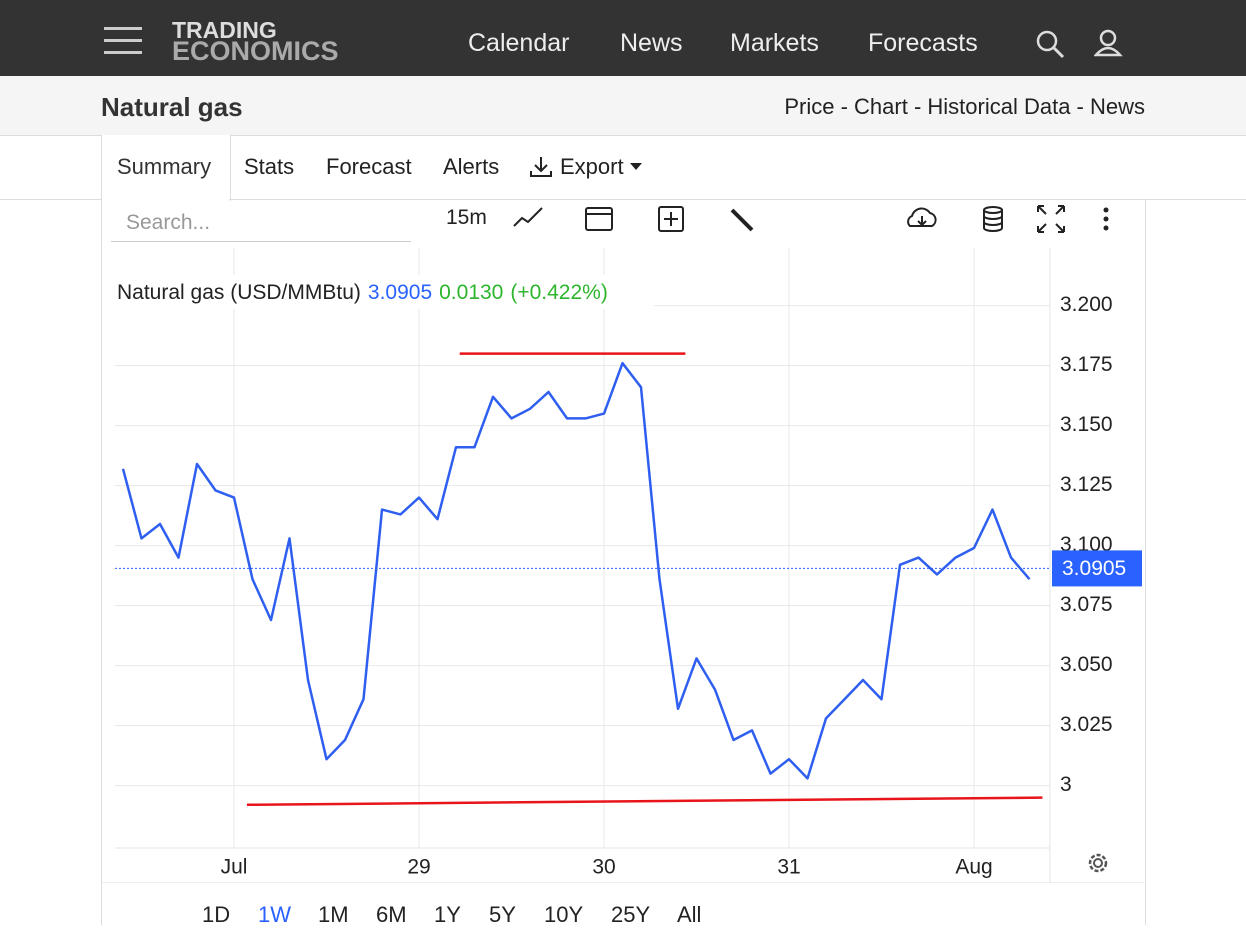  What do you see at coordinates (1086, 724) in the screenshot?
I see `y-tick-label: 3.025` at bounding box center [1086, 724].